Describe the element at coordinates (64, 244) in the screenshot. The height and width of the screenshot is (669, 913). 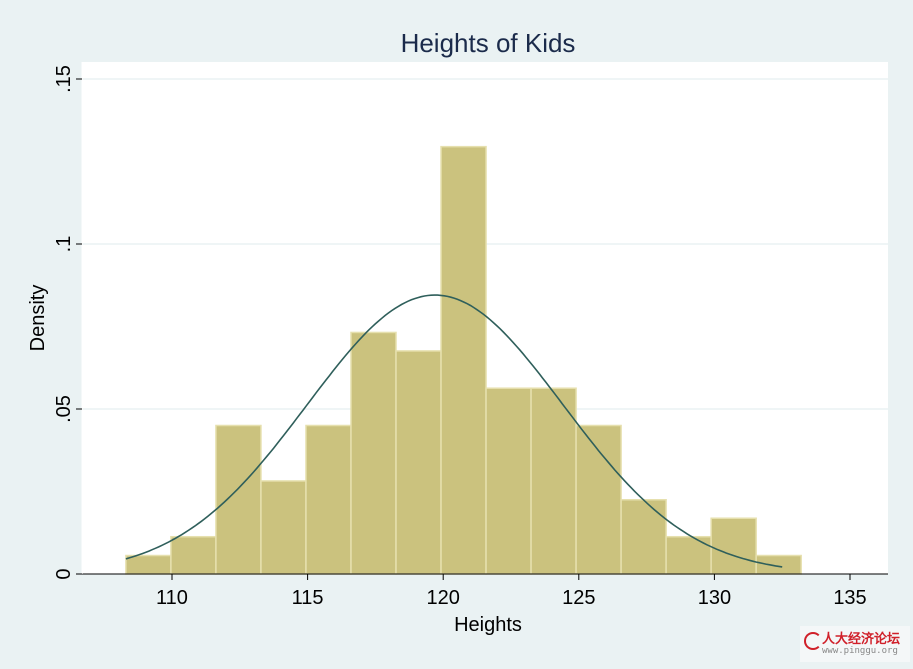
I see `y-tick-label: .1` at that location.